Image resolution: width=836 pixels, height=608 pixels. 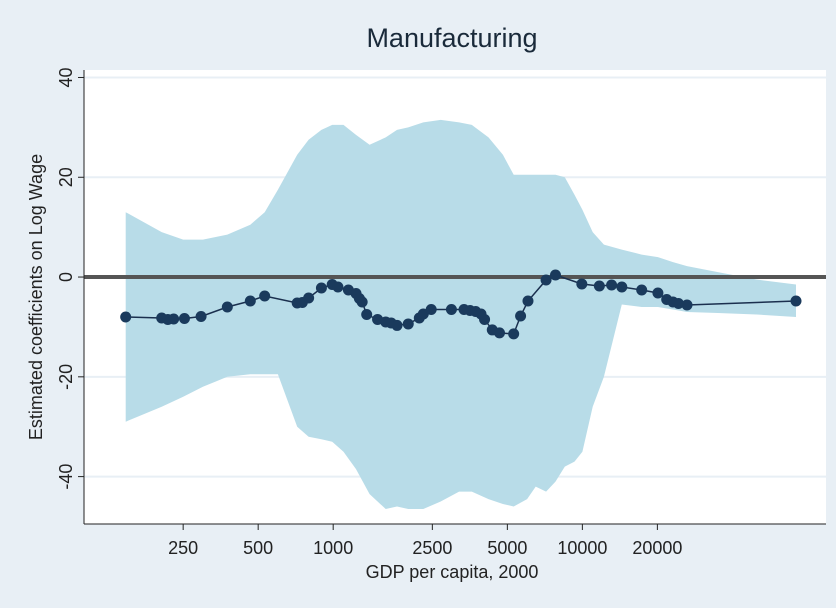 What do you see at coordinates (66, 77) in the screenshot?
I see `y-tick-label: 40` at bounding box center [66, 77].